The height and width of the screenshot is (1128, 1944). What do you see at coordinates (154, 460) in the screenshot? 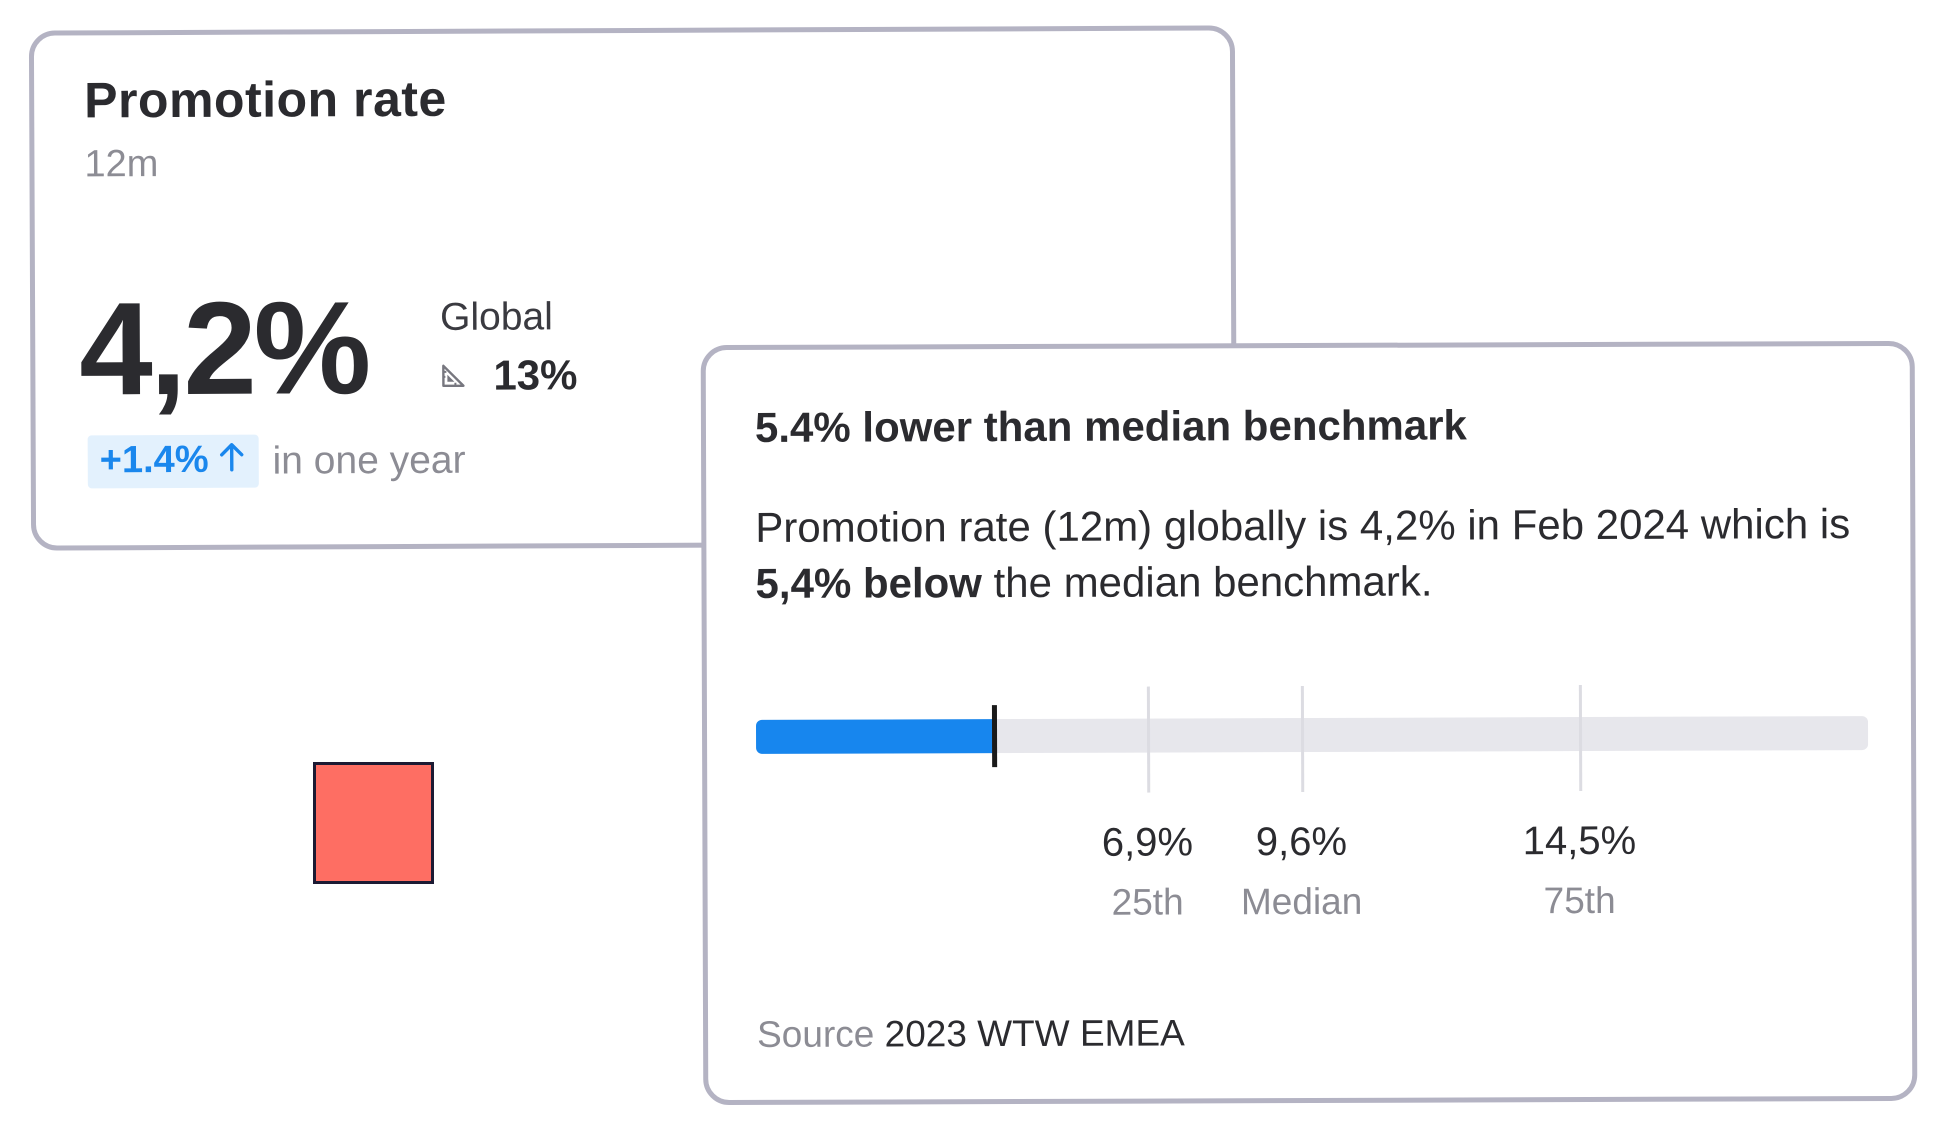
I see `delta-value: +1.4%` at bounding box center [154, 460].